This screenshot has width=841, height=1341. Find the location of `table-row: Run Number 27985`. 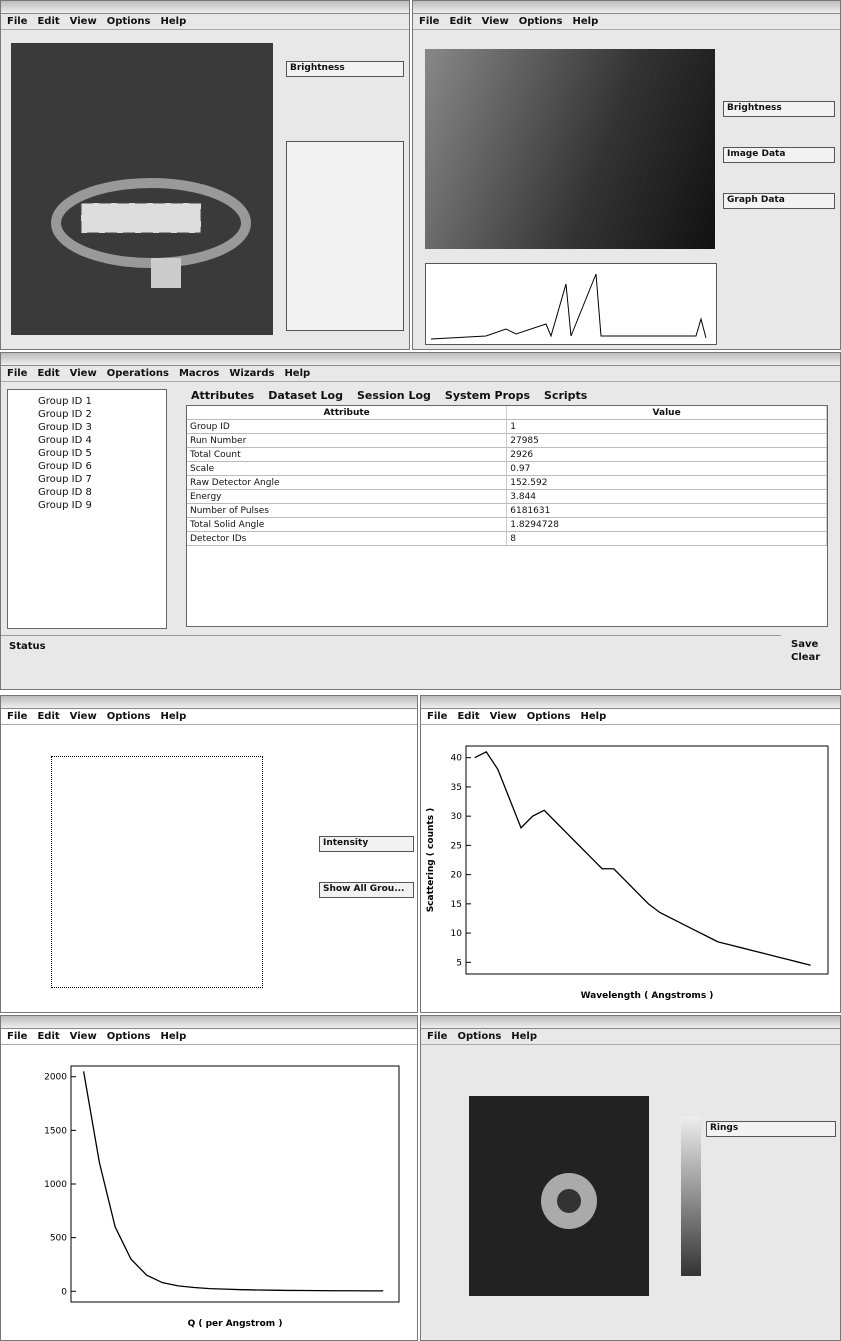

table-row: Run Number 27985 is located at coordinates (507, 440).